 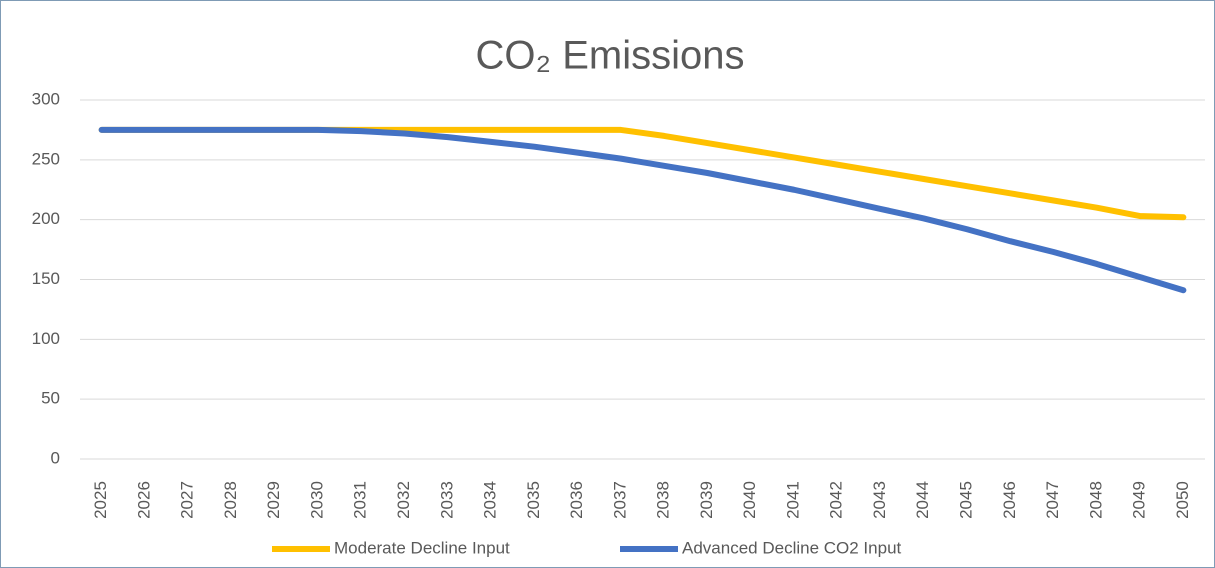 I want to click on x-tick-label: 2046, so click(x=1009, y=500).